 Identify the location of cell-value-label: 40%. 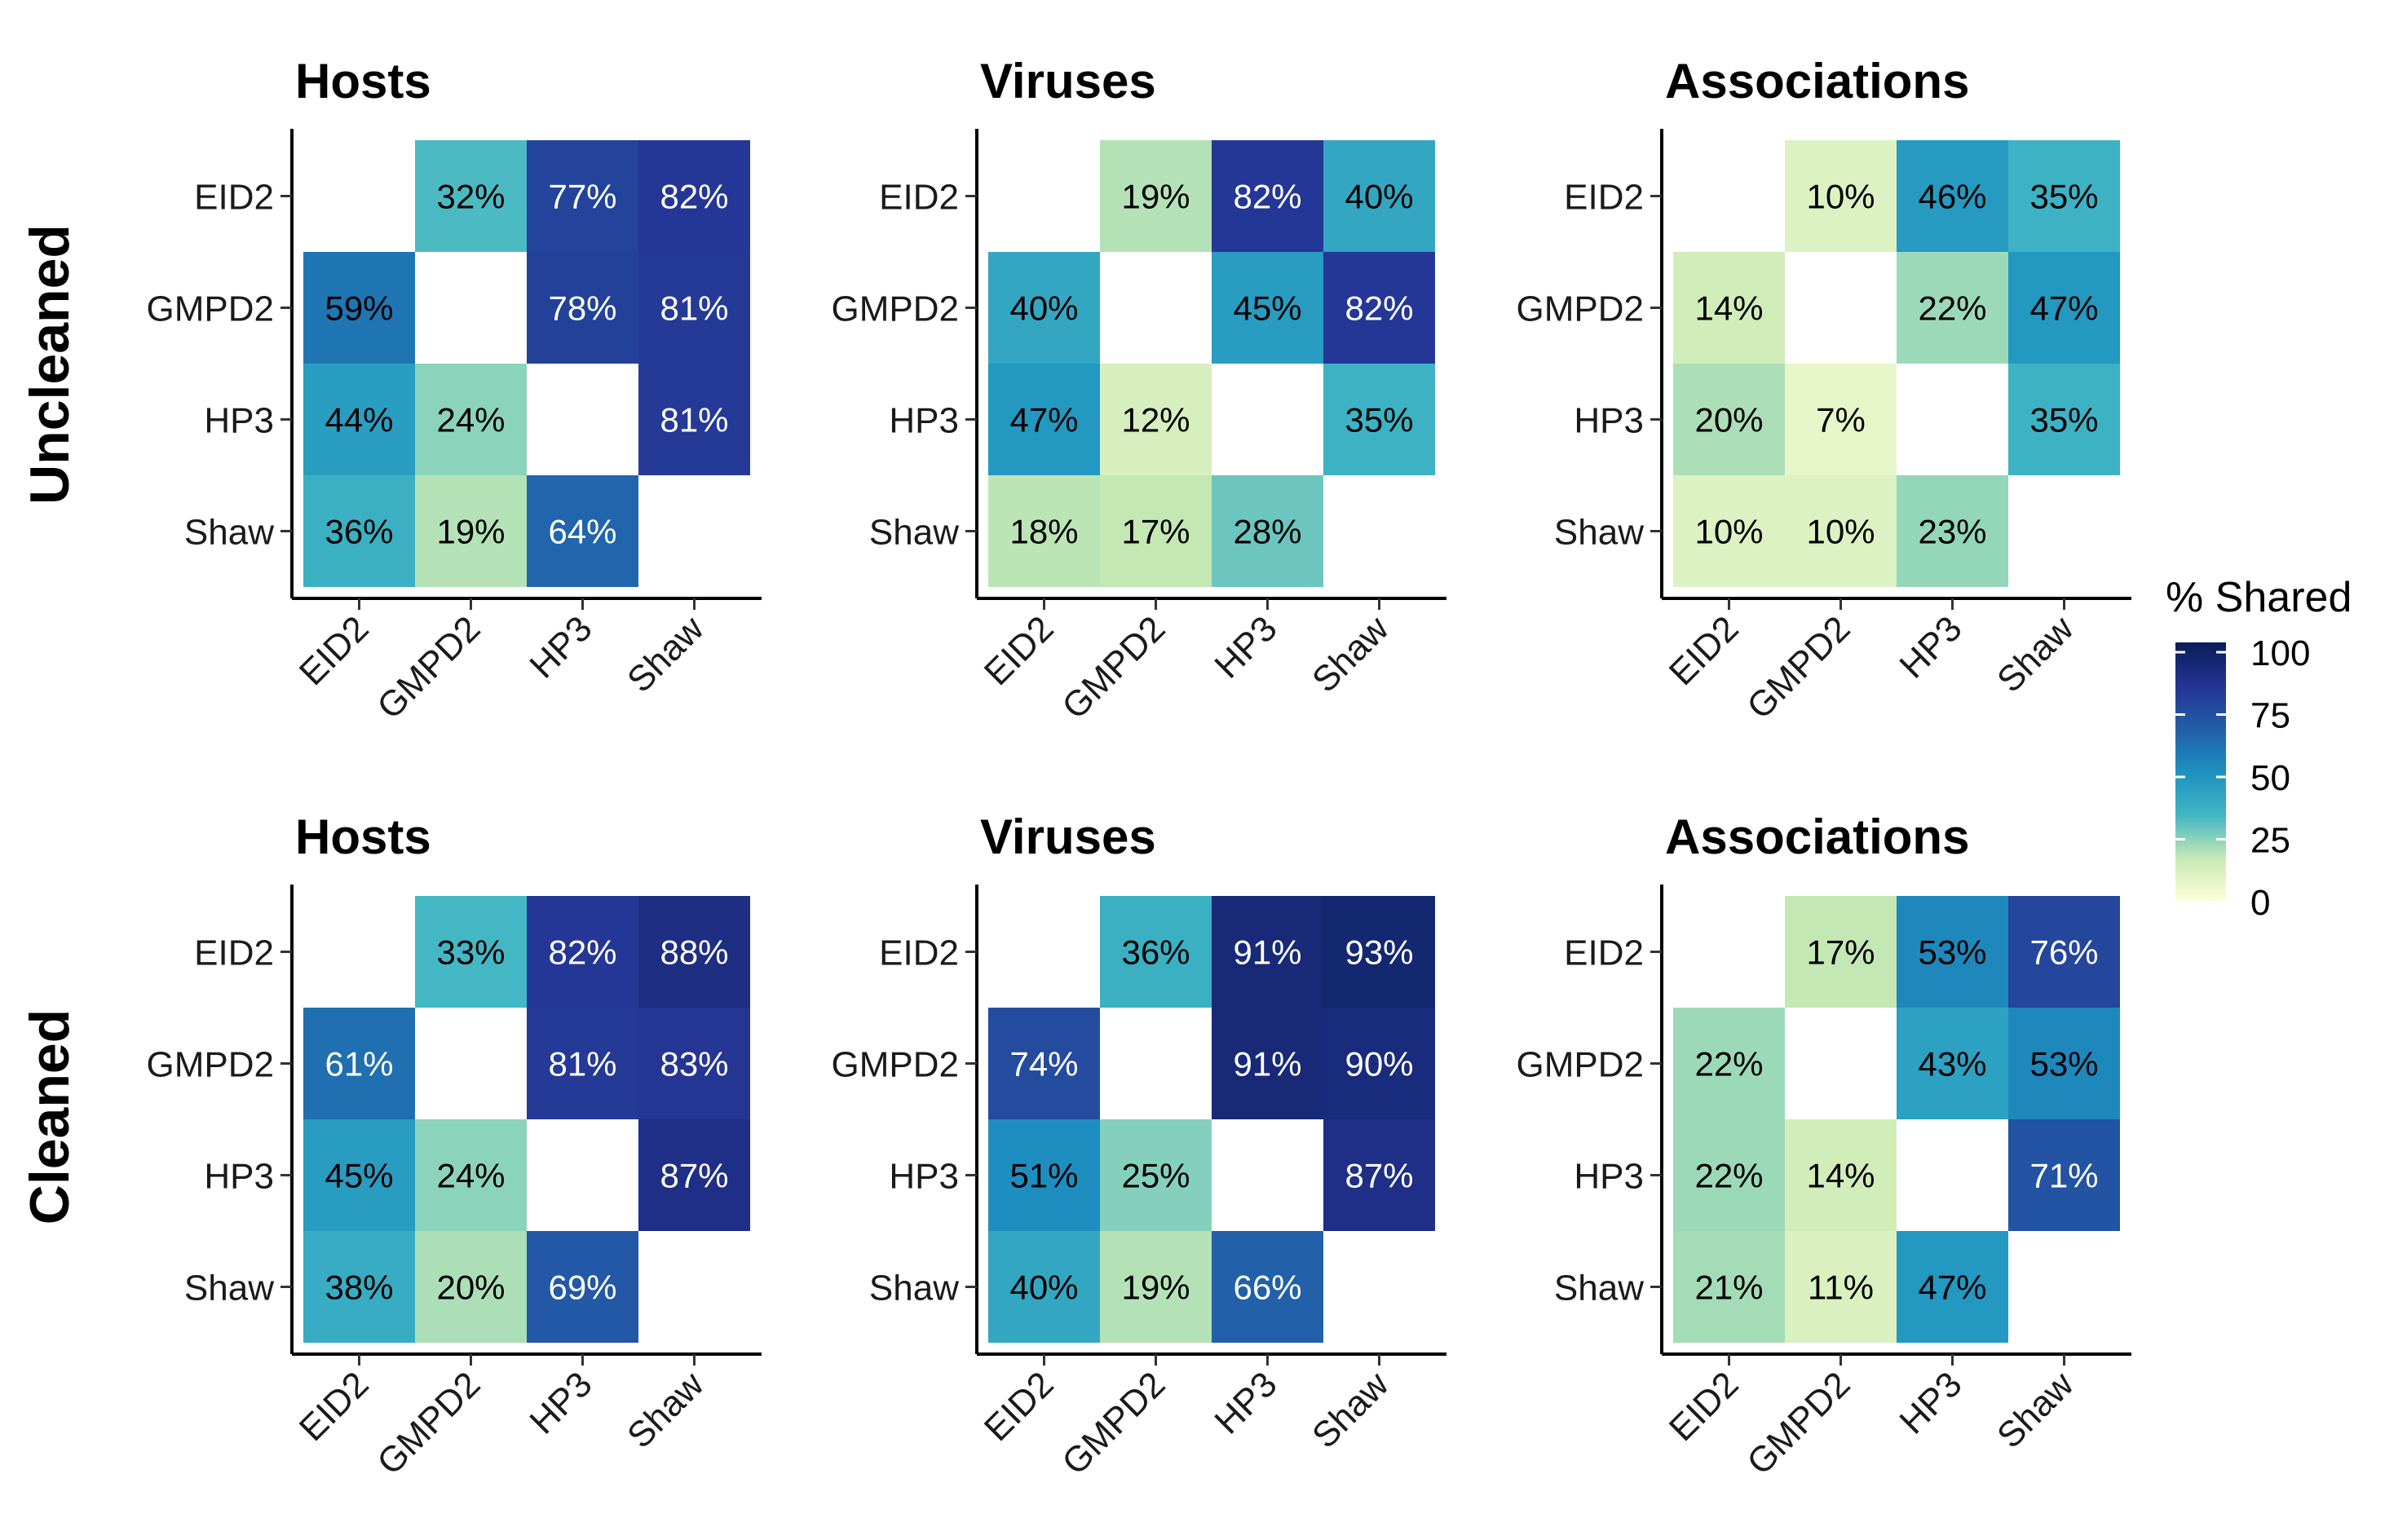
(1379, 197).